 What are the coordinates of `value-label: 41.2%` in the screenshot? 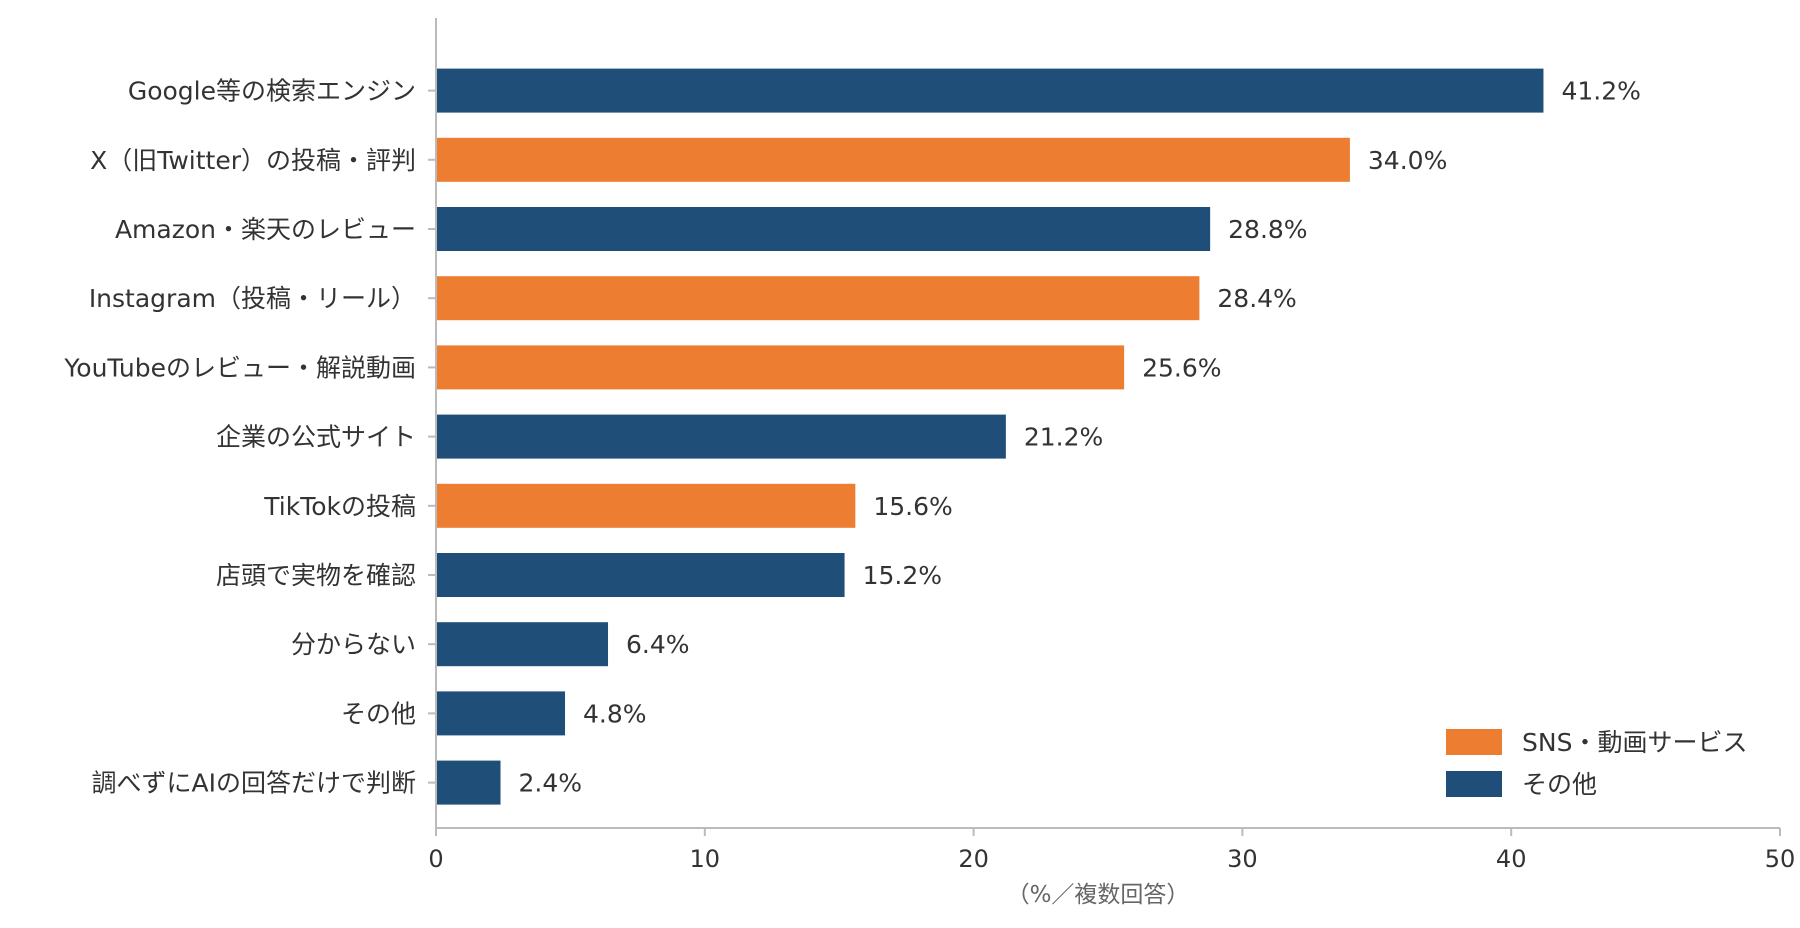 It's located at (1600, 91).